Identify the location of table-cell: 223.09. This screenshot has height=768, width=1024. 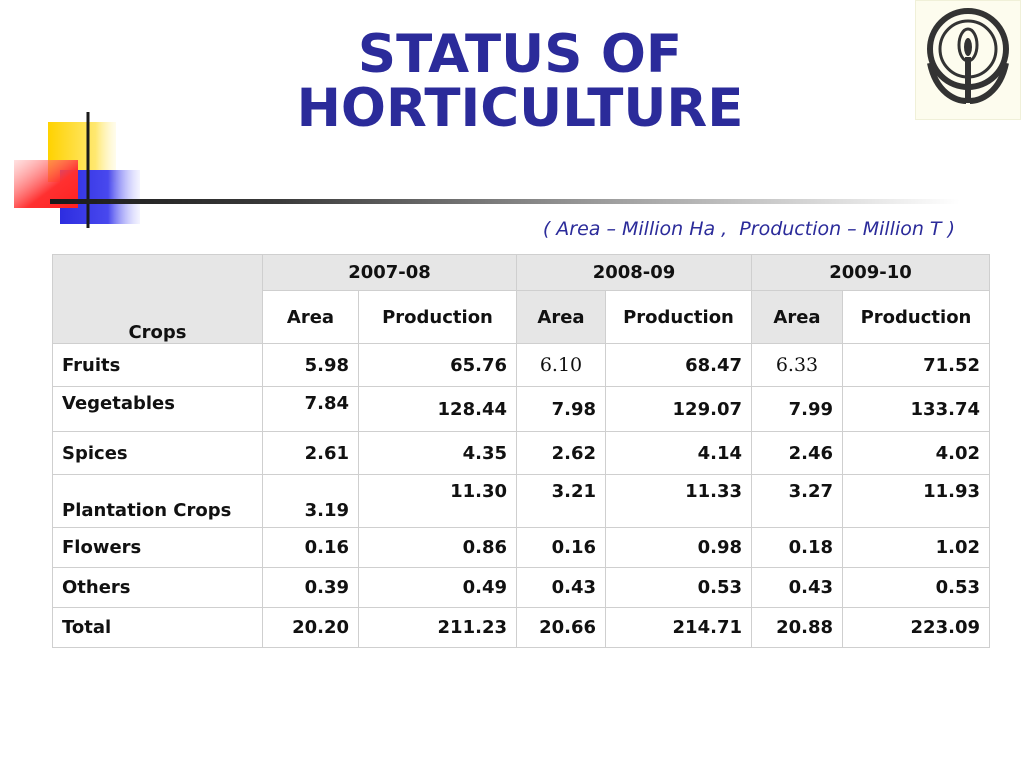
(916, 627).